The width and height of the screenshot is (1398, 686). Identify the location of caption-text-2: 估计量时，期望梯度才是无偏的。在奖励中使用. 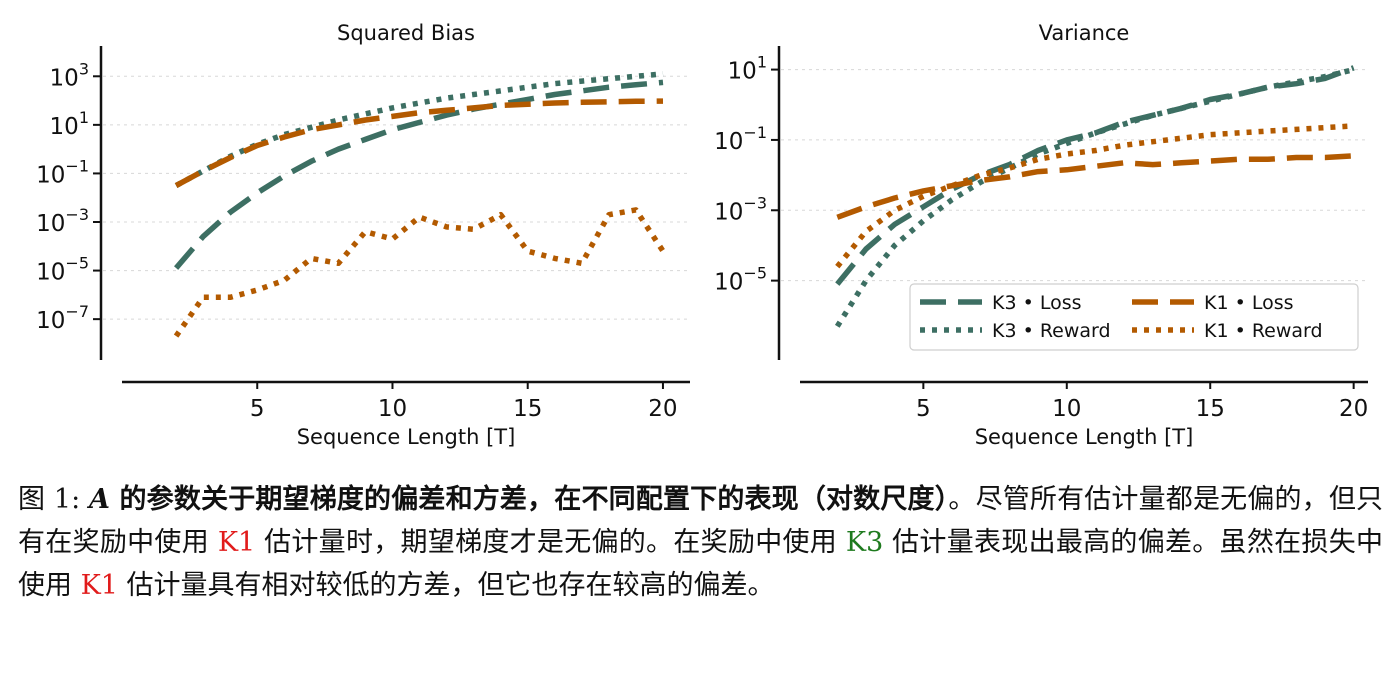
(550, 542).